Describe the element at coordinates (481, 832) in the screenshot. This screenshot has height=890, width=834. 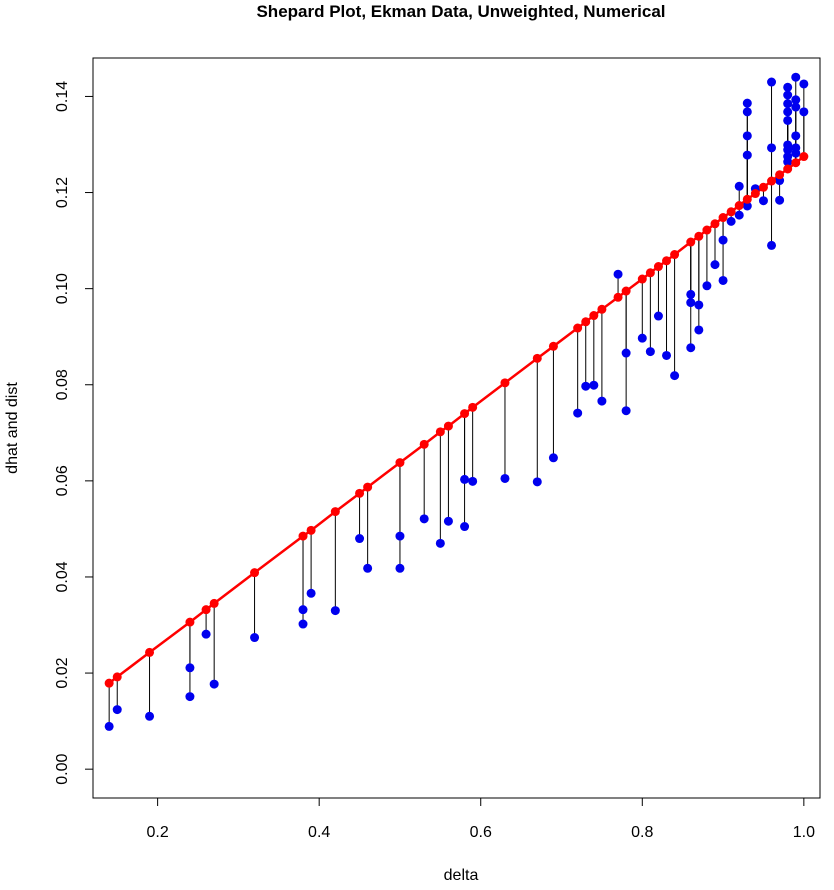
I see `x-tick-label: 0.6` at that location.